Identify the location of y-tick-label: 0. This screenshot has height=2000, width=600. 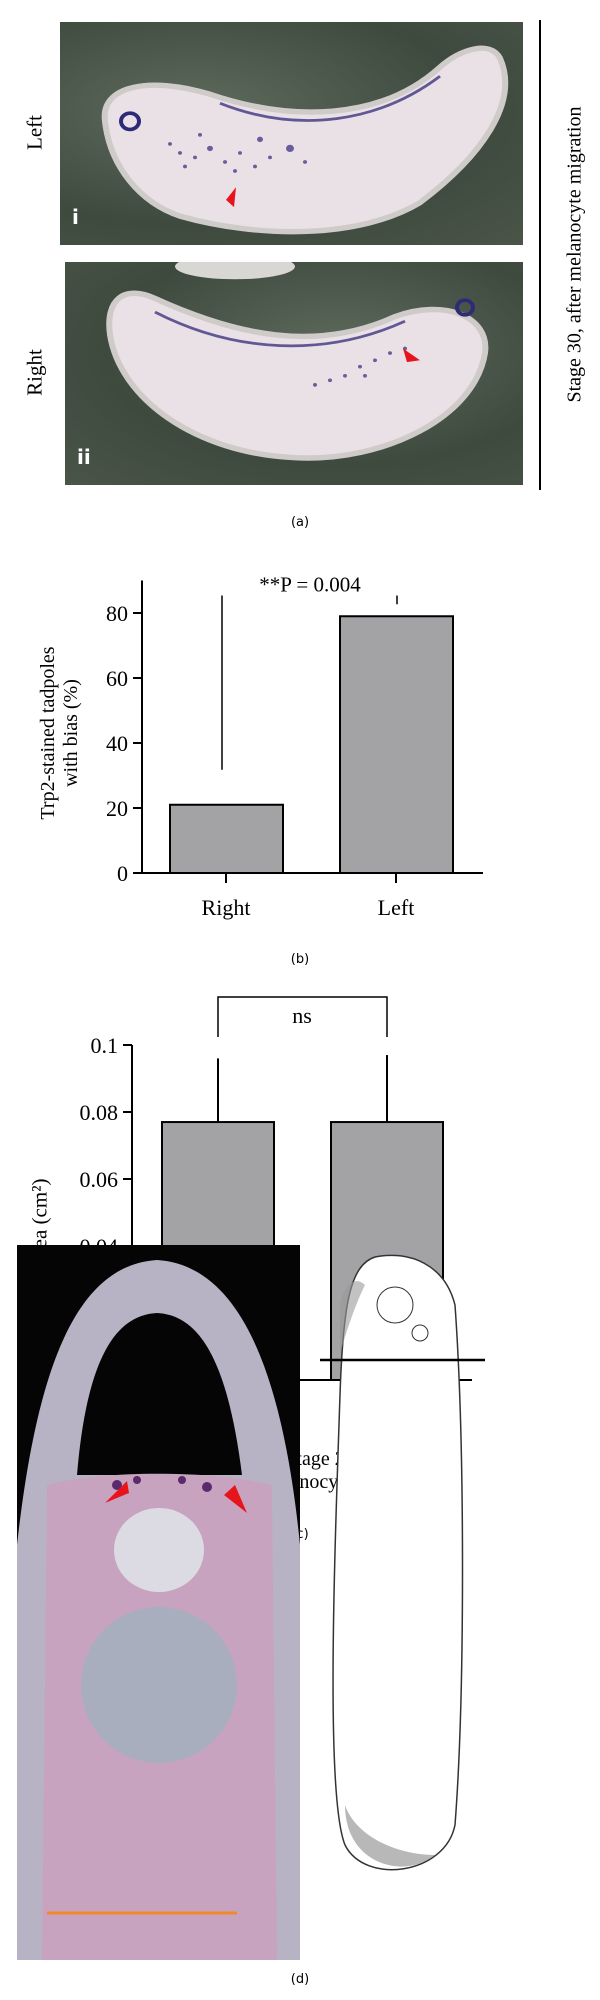
(122, 873).